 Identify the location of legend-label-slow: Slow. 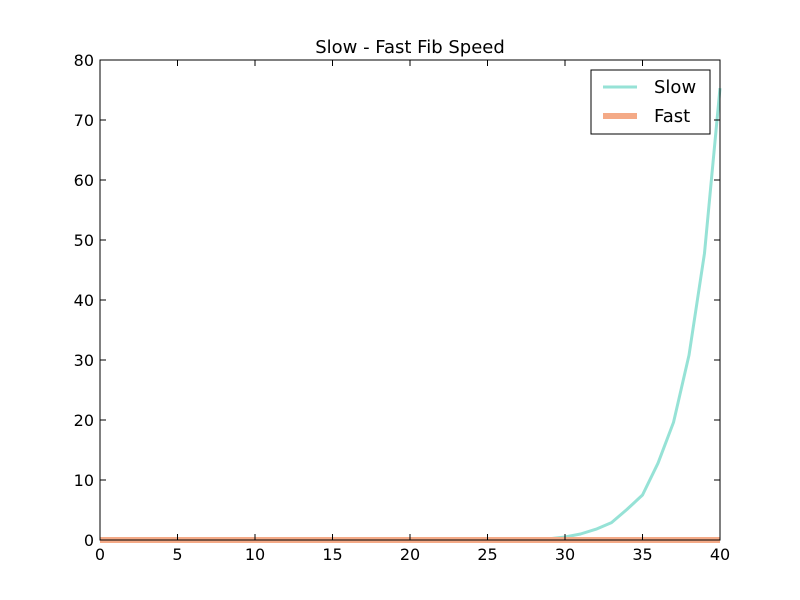
(675, 87).